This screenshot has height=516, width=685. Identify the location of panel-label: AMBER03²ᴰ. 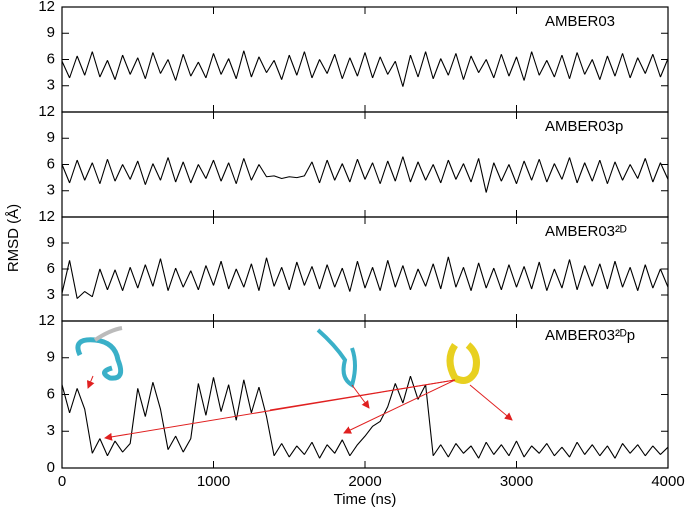
(586, 231).